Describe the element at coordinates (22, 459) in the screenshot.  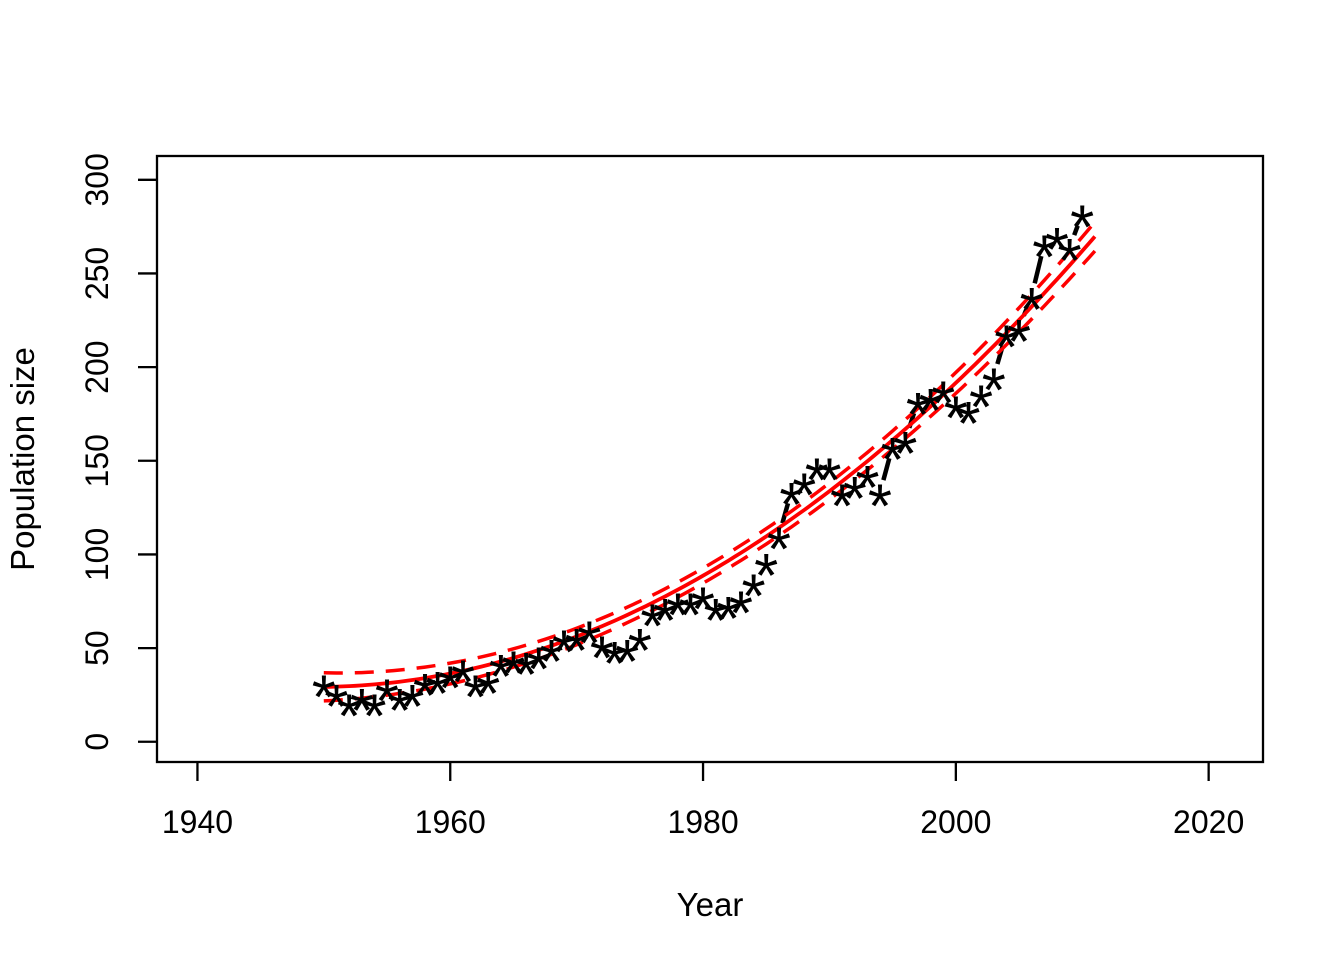
I see `y-axis-title: Population size` at that location.